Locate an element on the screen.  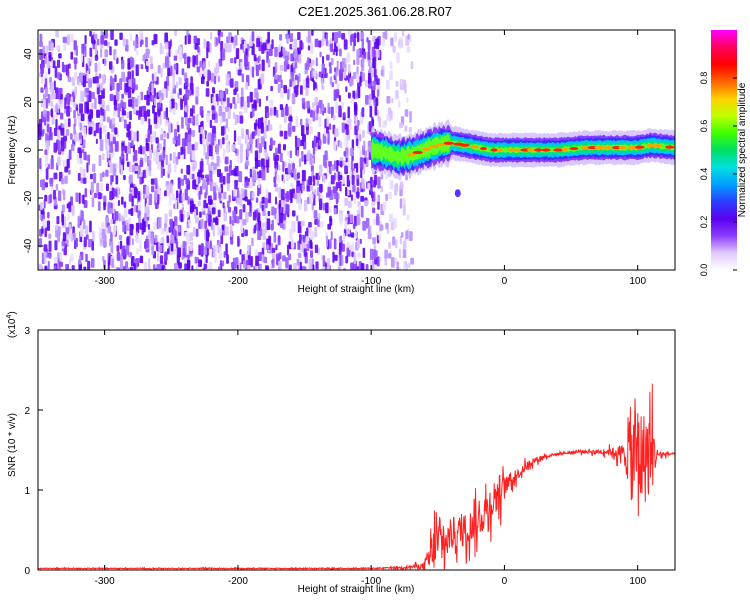
spectrogram-ridge is located at coordinates (523, 158).